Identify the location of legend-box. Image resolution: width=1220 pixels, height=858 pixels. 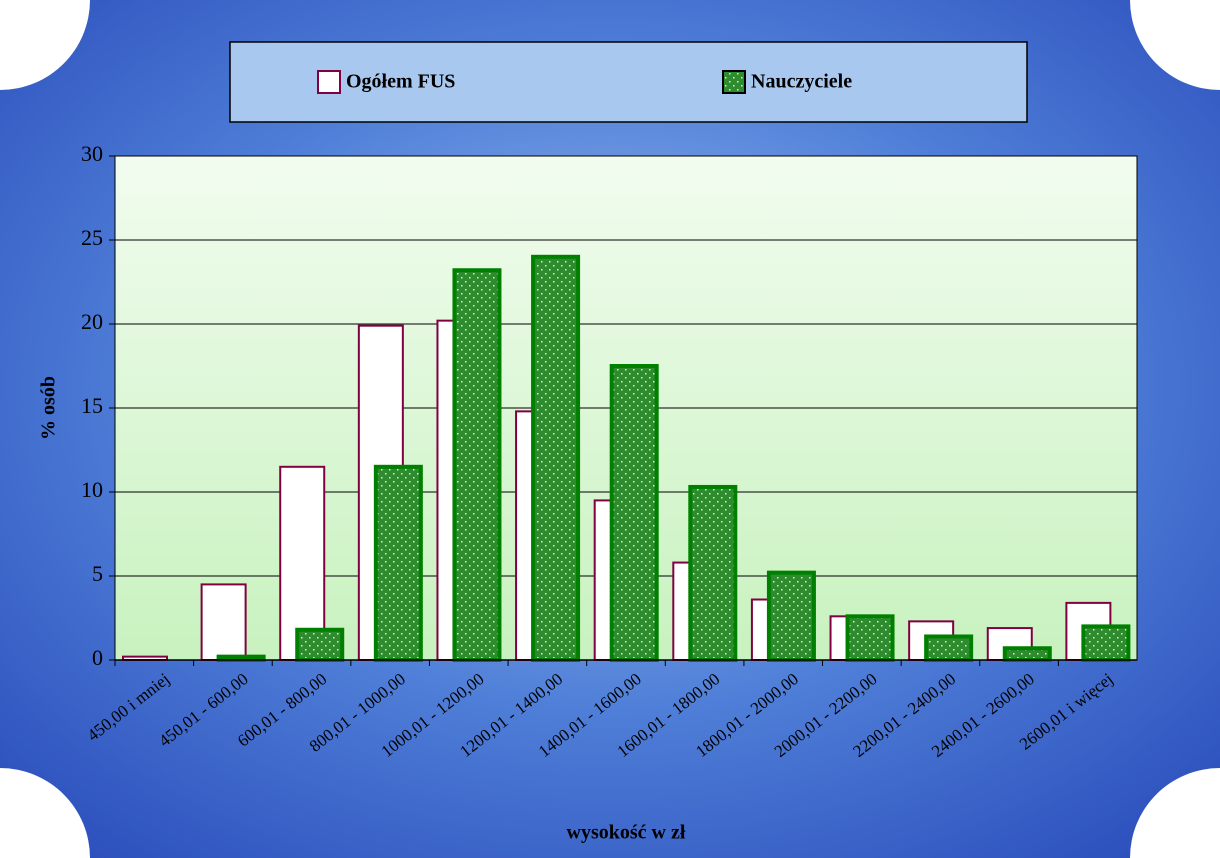
(628, 82).